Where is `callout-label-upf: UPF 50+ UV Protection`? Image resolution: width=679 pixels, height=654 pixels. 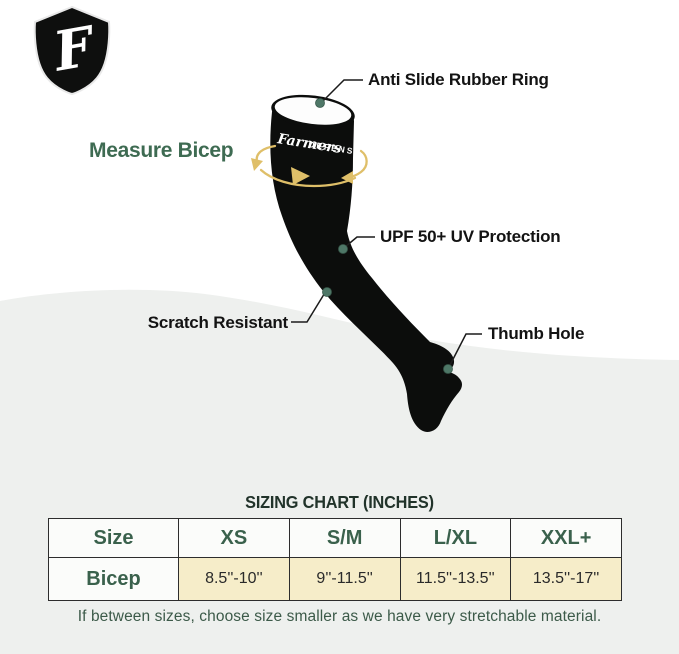 callout-label-upf: UPF 50+ UV Protection is located at coordinates (470, 236).